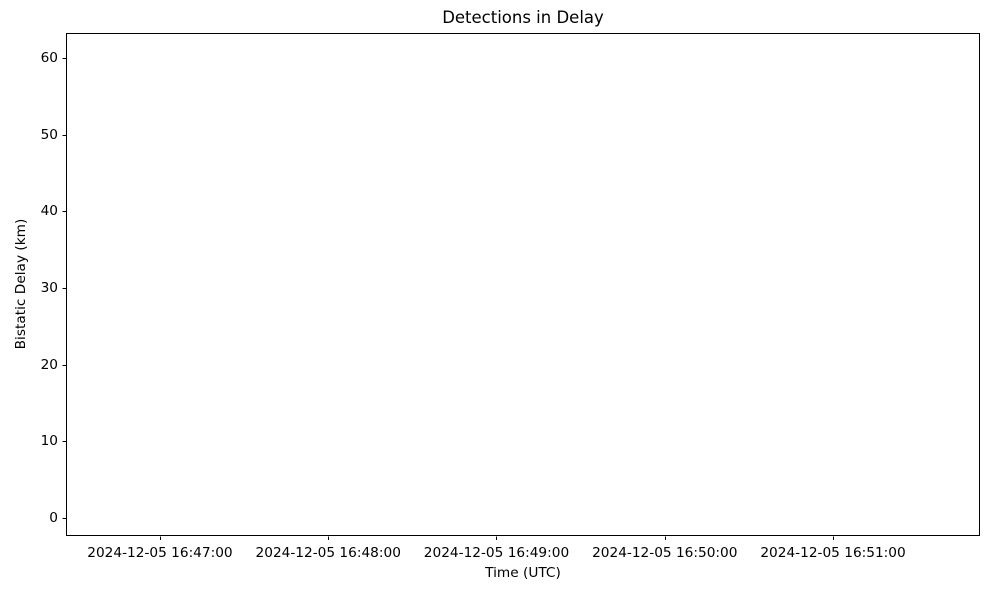  Describe the element at coordinates (49, 134) in the screenshot. I see `y-tick-label: 50` at that location.